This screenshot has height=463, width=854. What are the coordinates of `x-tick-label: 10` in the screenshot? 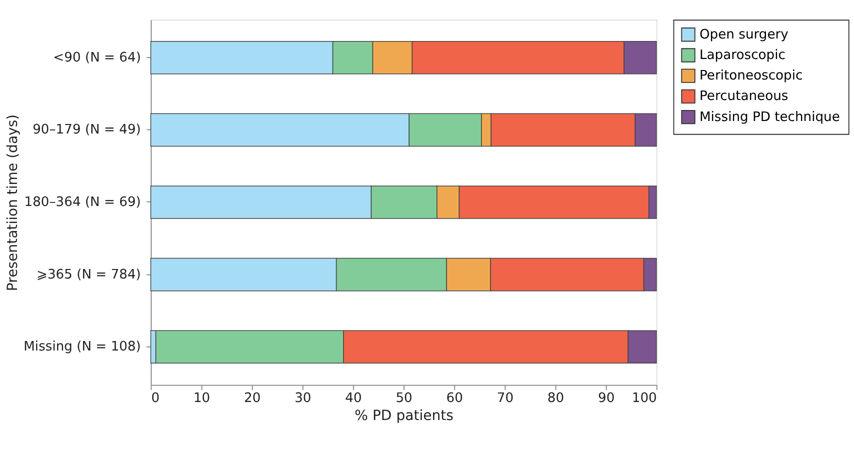 It's located at (201, 398).